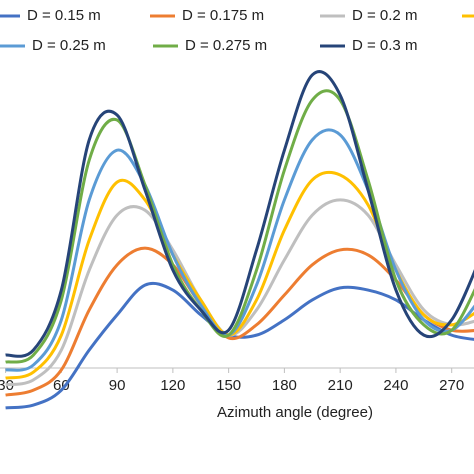 Image resolution: width=474 pixels, height=474 pixels. Describe the element at coordinates (228, 385) in the screenshot. I see `x-tick-label: 150` at that location.